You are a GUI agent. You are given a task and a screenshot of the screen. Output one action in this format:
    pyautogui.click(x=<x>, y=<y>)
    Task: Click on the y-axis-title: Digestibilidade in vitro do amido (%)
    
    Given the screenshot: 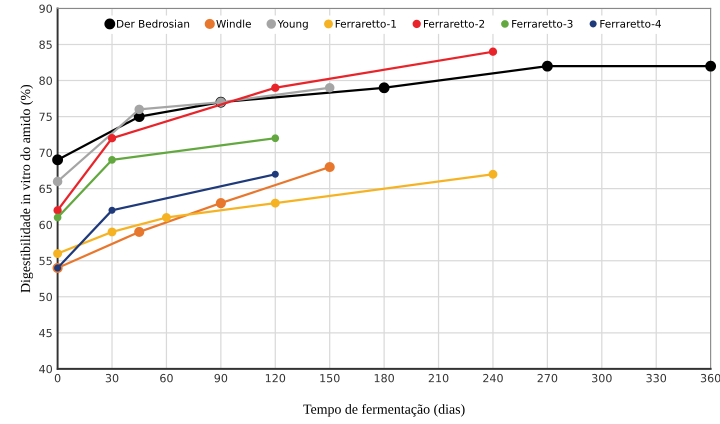 What is the action you would take?
    pyautogui.click(x=27, y=188)
    